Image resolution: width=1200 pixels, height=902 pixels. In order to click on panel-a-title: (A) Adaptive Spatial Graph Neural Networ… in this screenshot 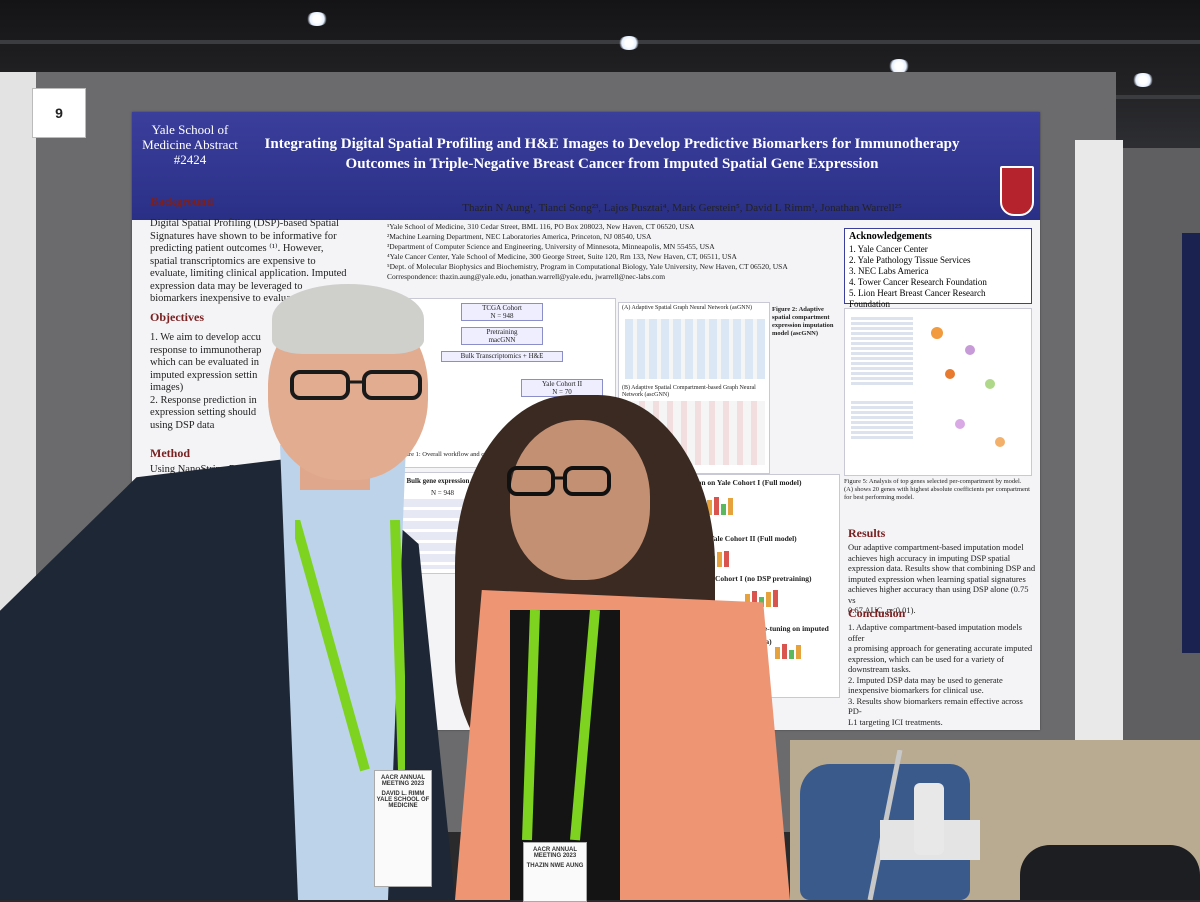, I will do `click(687, 308)`.